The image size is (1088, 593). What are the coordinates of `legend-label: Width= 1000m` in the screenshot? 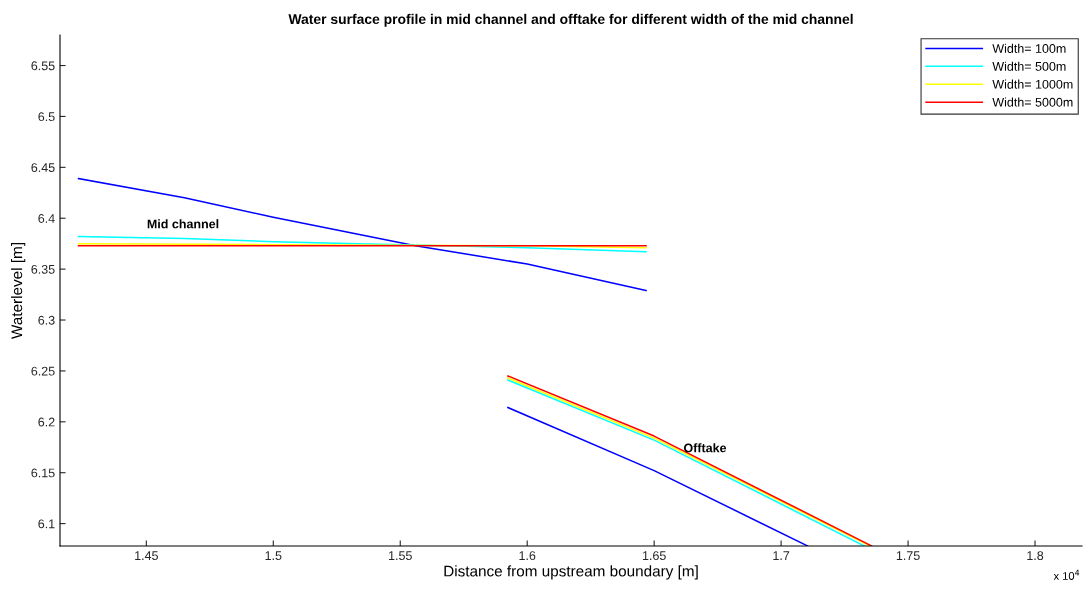 It's located at (1032, 84).